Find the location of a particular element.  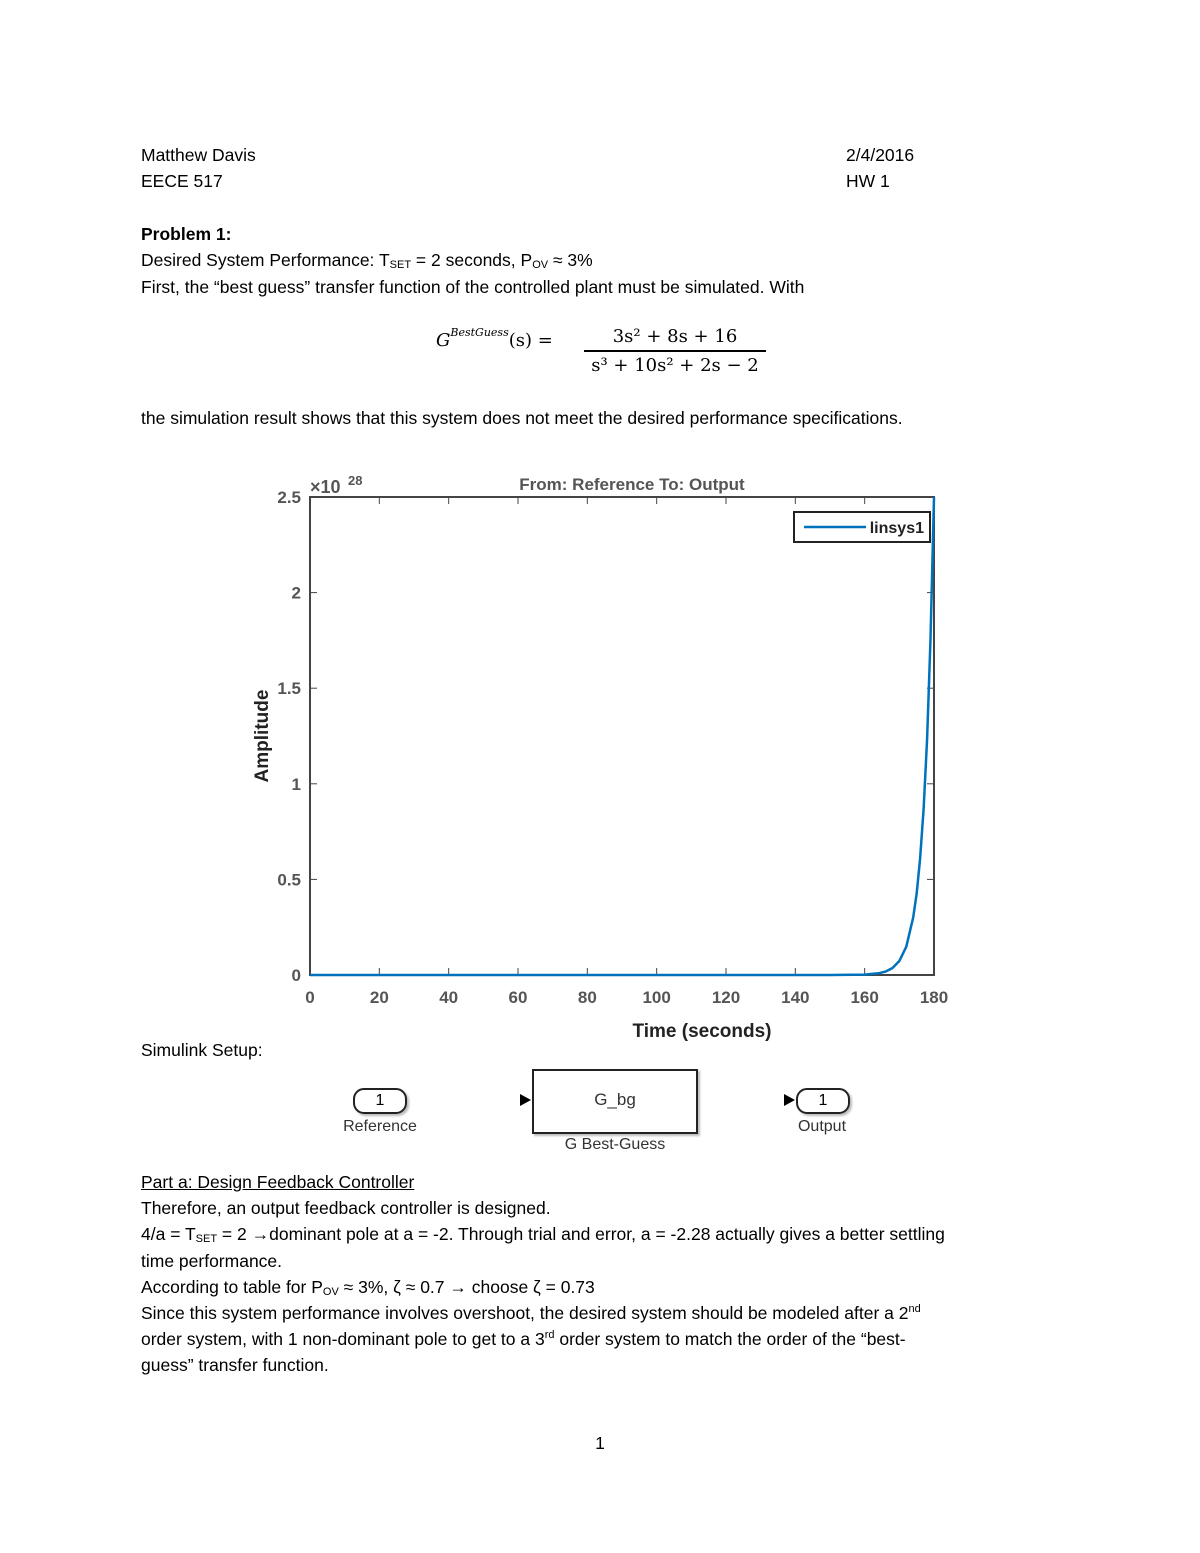

eq-denominator: s³ + 10s² + 2s − 2 is located at coordinates (675, 365).